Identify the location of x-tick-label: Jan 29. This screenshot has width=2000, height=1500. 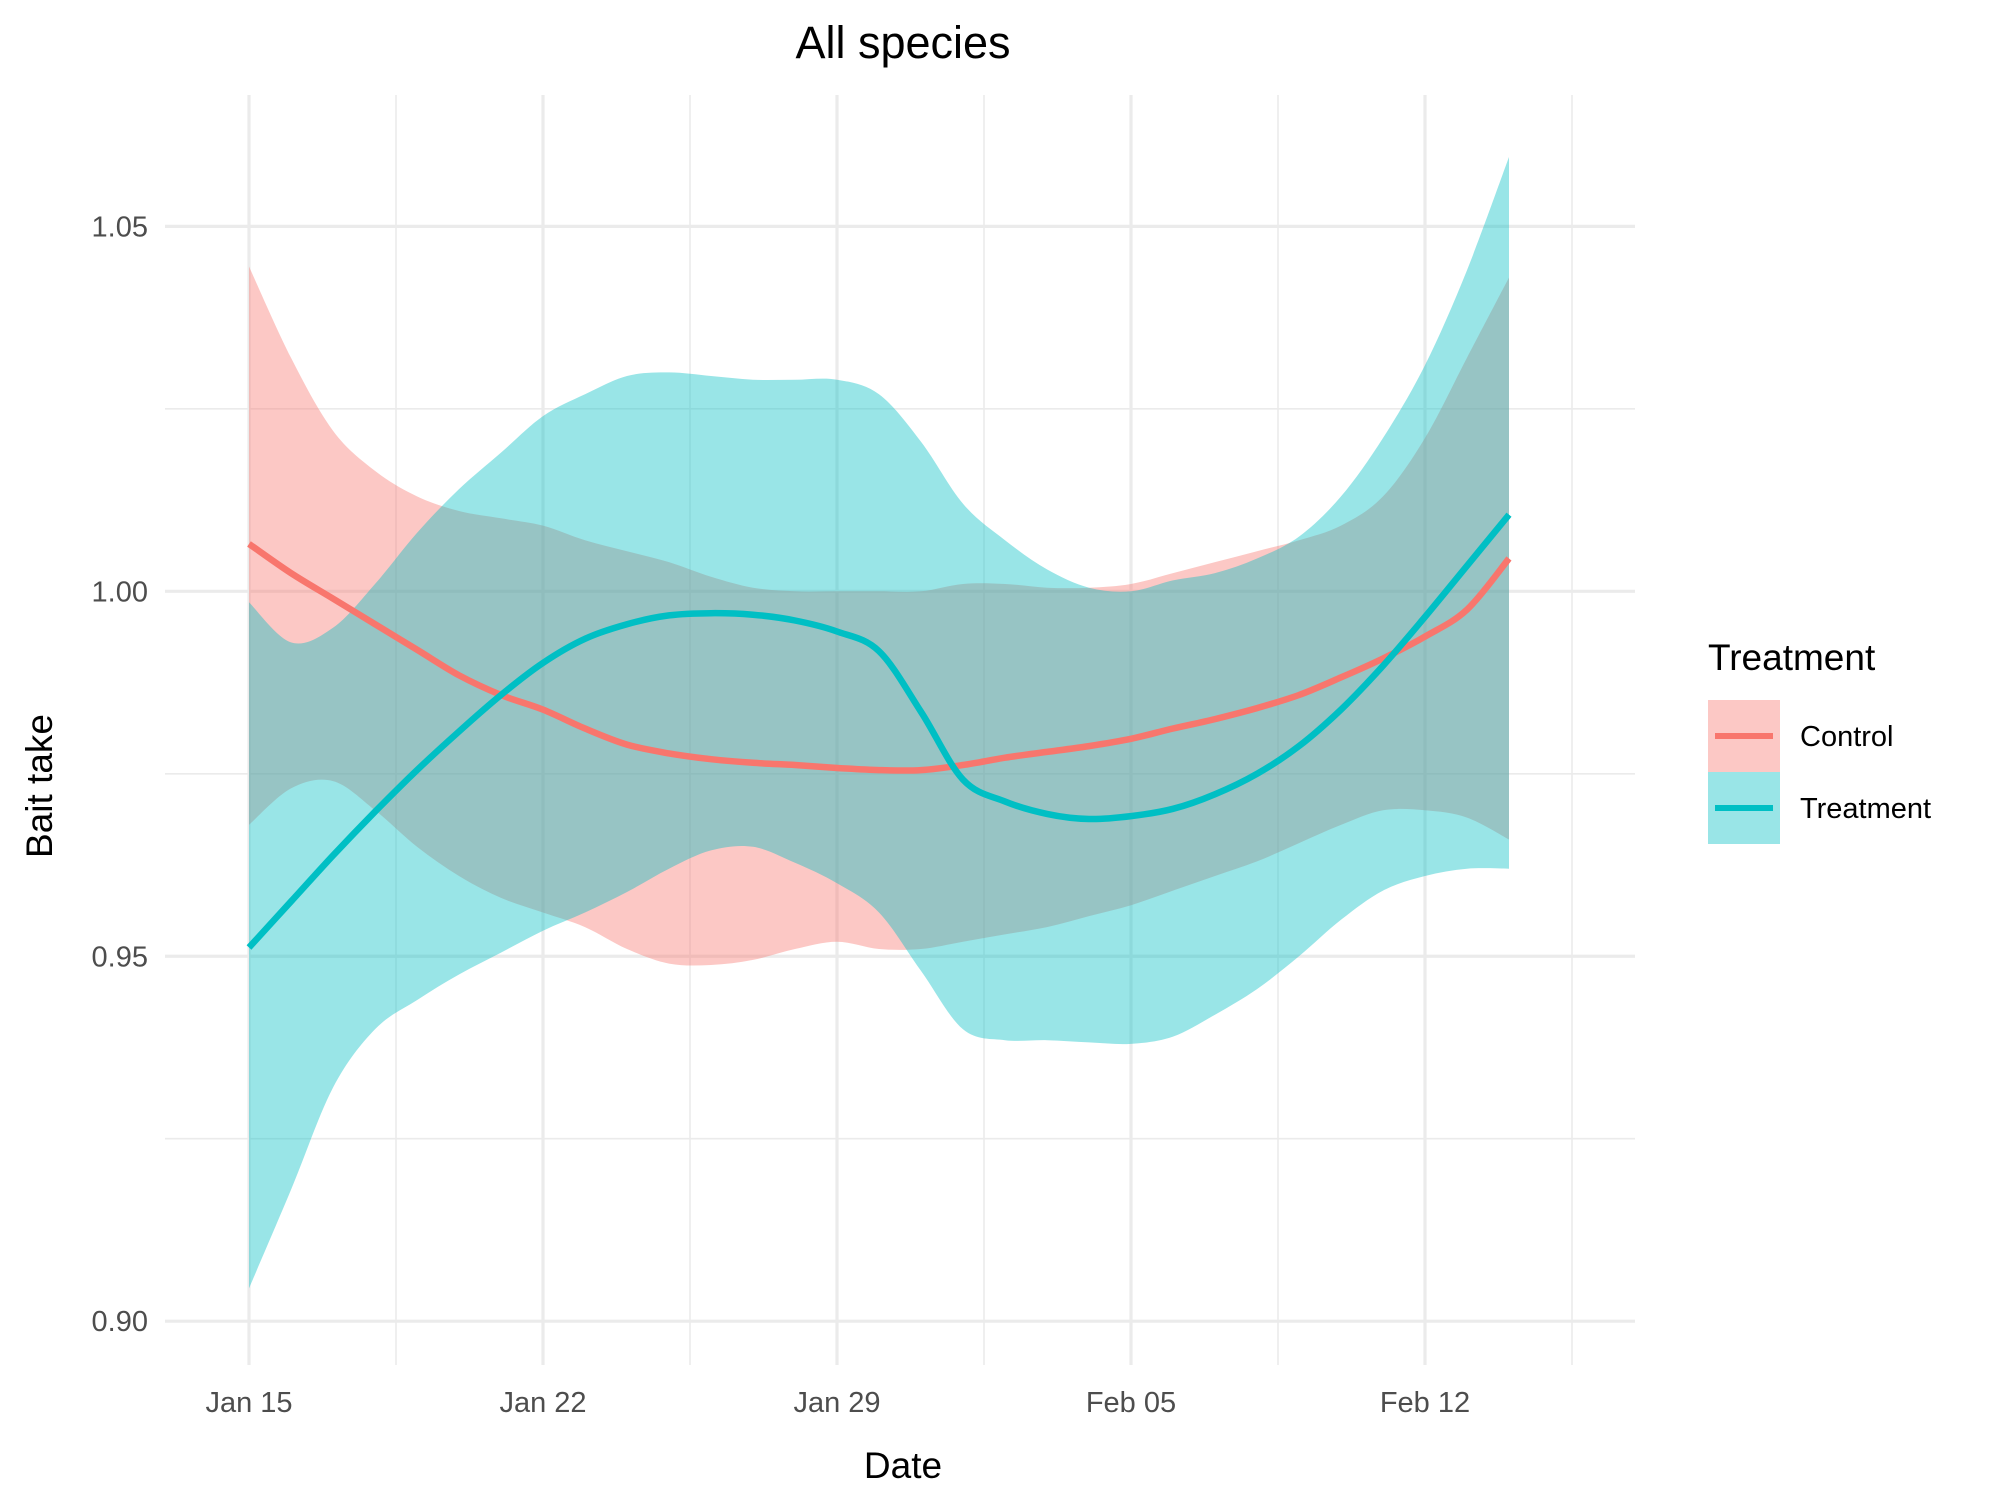
(836, 1403).